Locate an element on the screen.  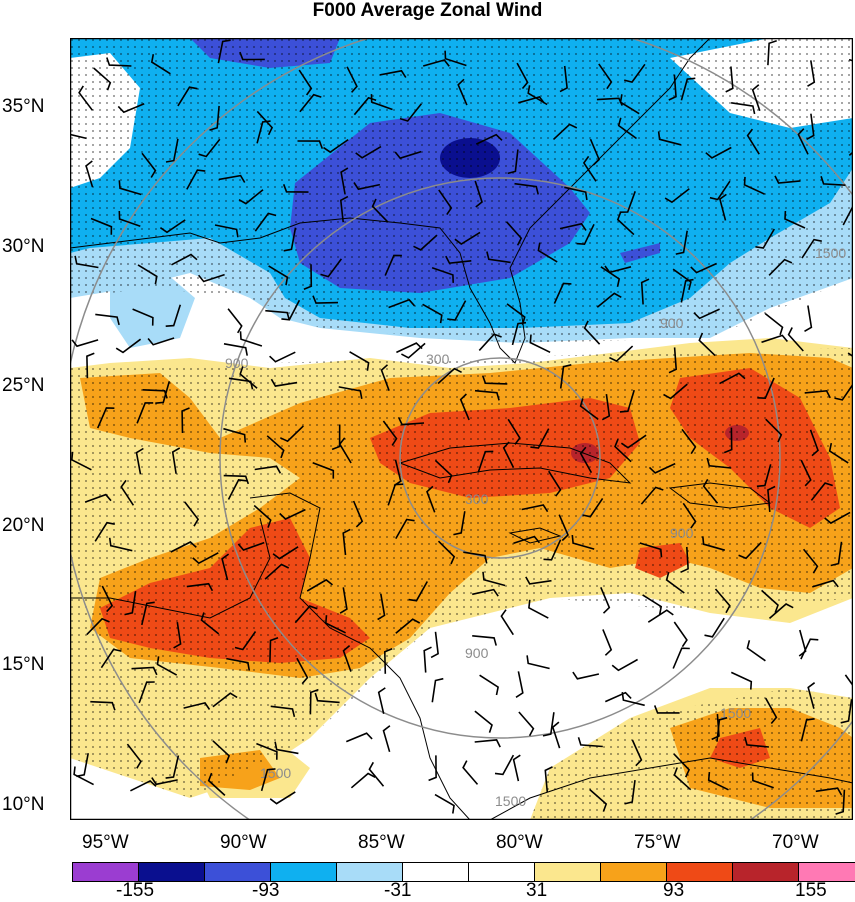
lat-label-10n: 10°N is located at coordinates (23, 804).